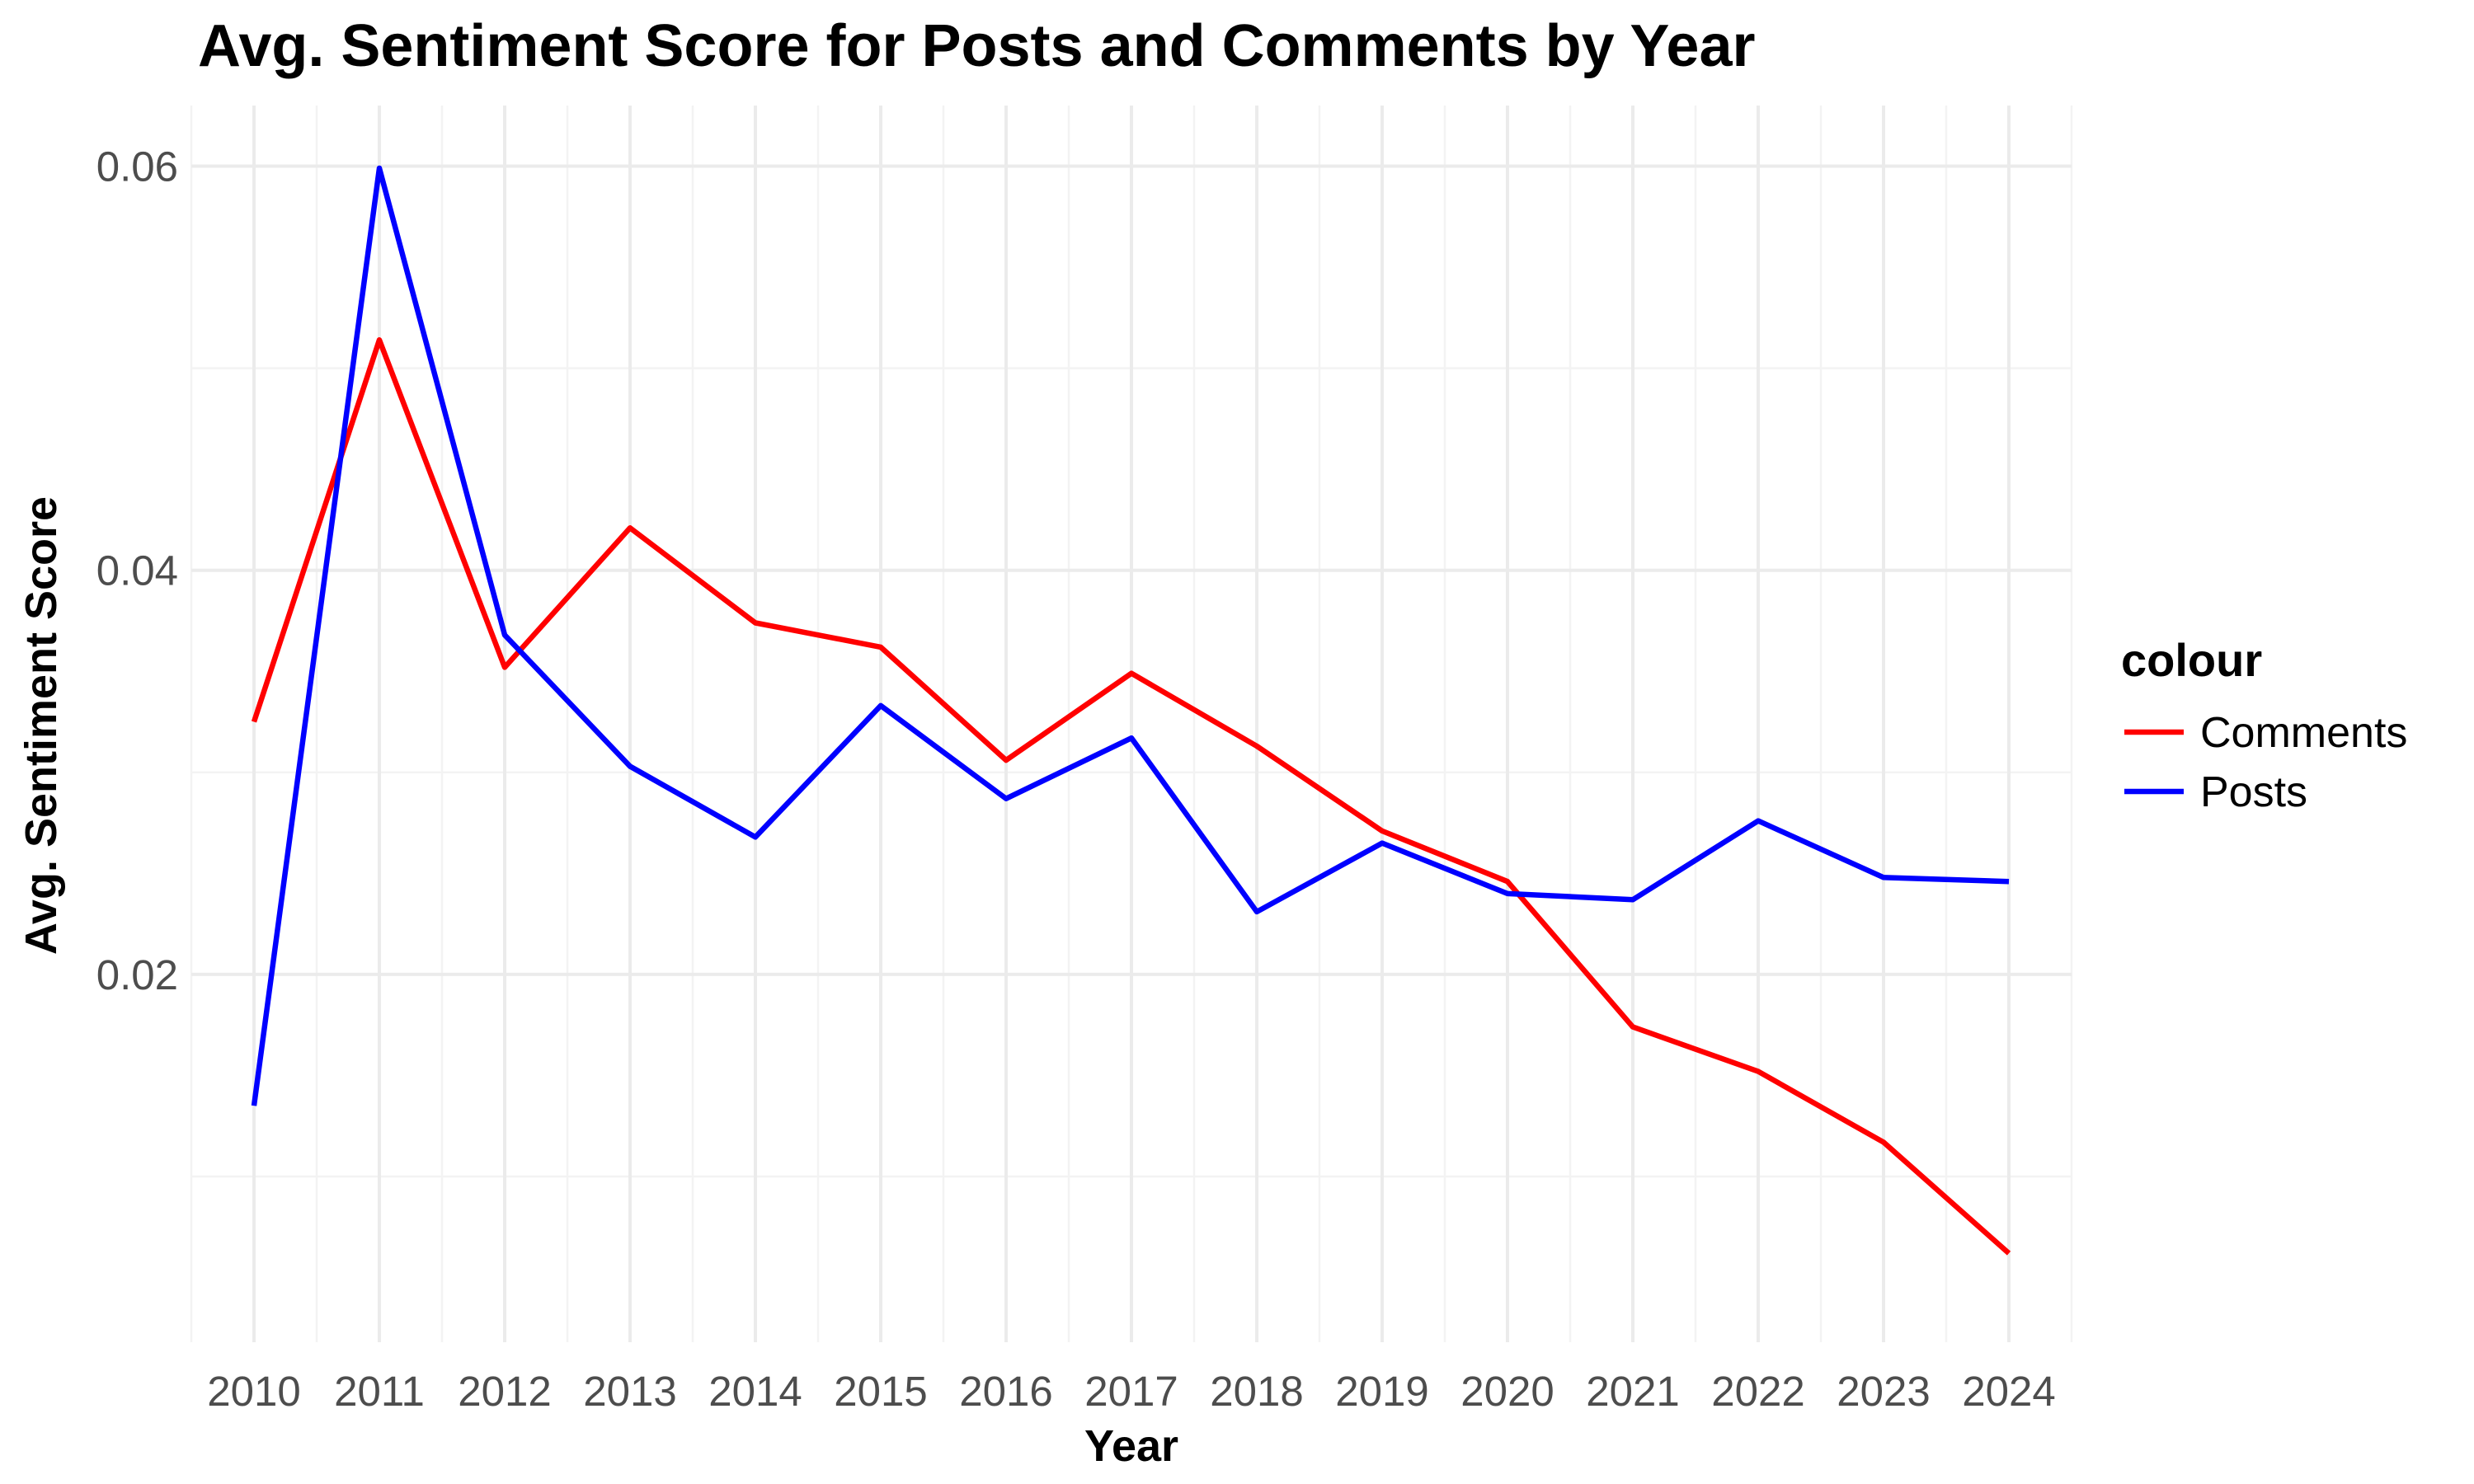 The image size is (2474, 1484). What do you see at coordinates (1005, 1391) in the screenshot?
I see `x-tick-label: 2016` at bounding box center [1005, 1391].